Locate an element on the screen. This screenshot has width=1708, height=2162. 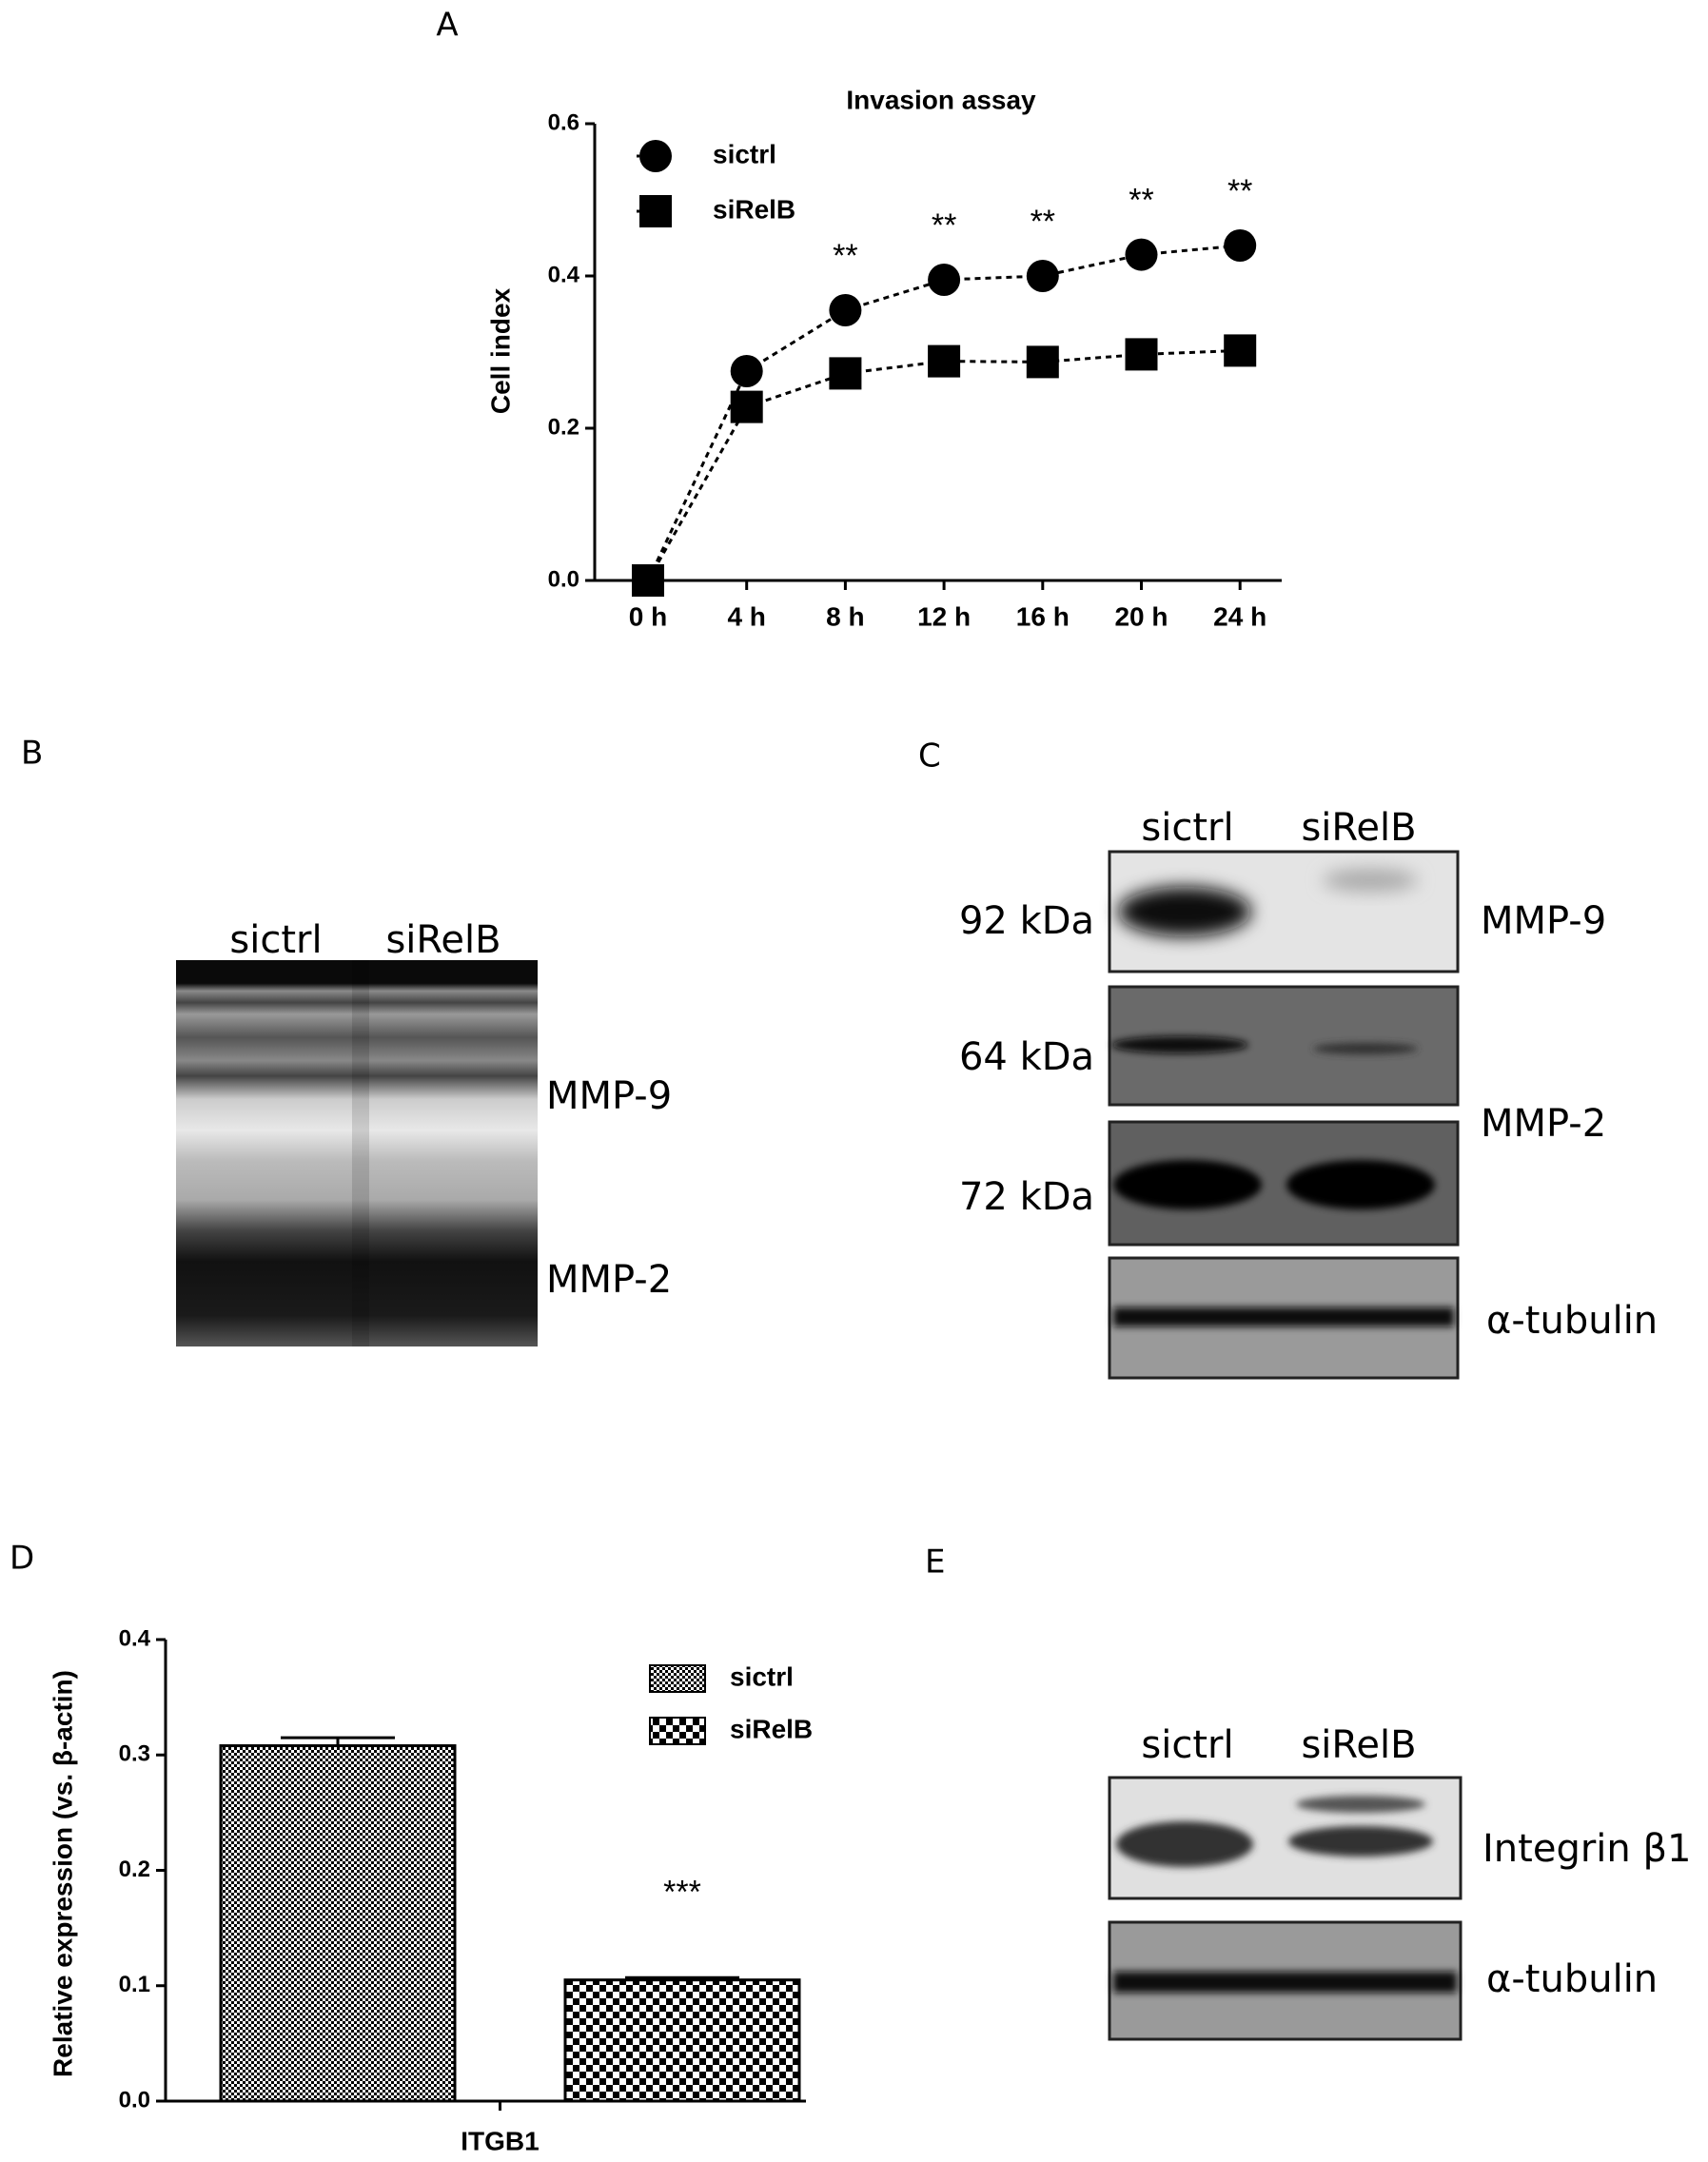
size-label: 72 kDa is located at coordinates (1026, 1197).